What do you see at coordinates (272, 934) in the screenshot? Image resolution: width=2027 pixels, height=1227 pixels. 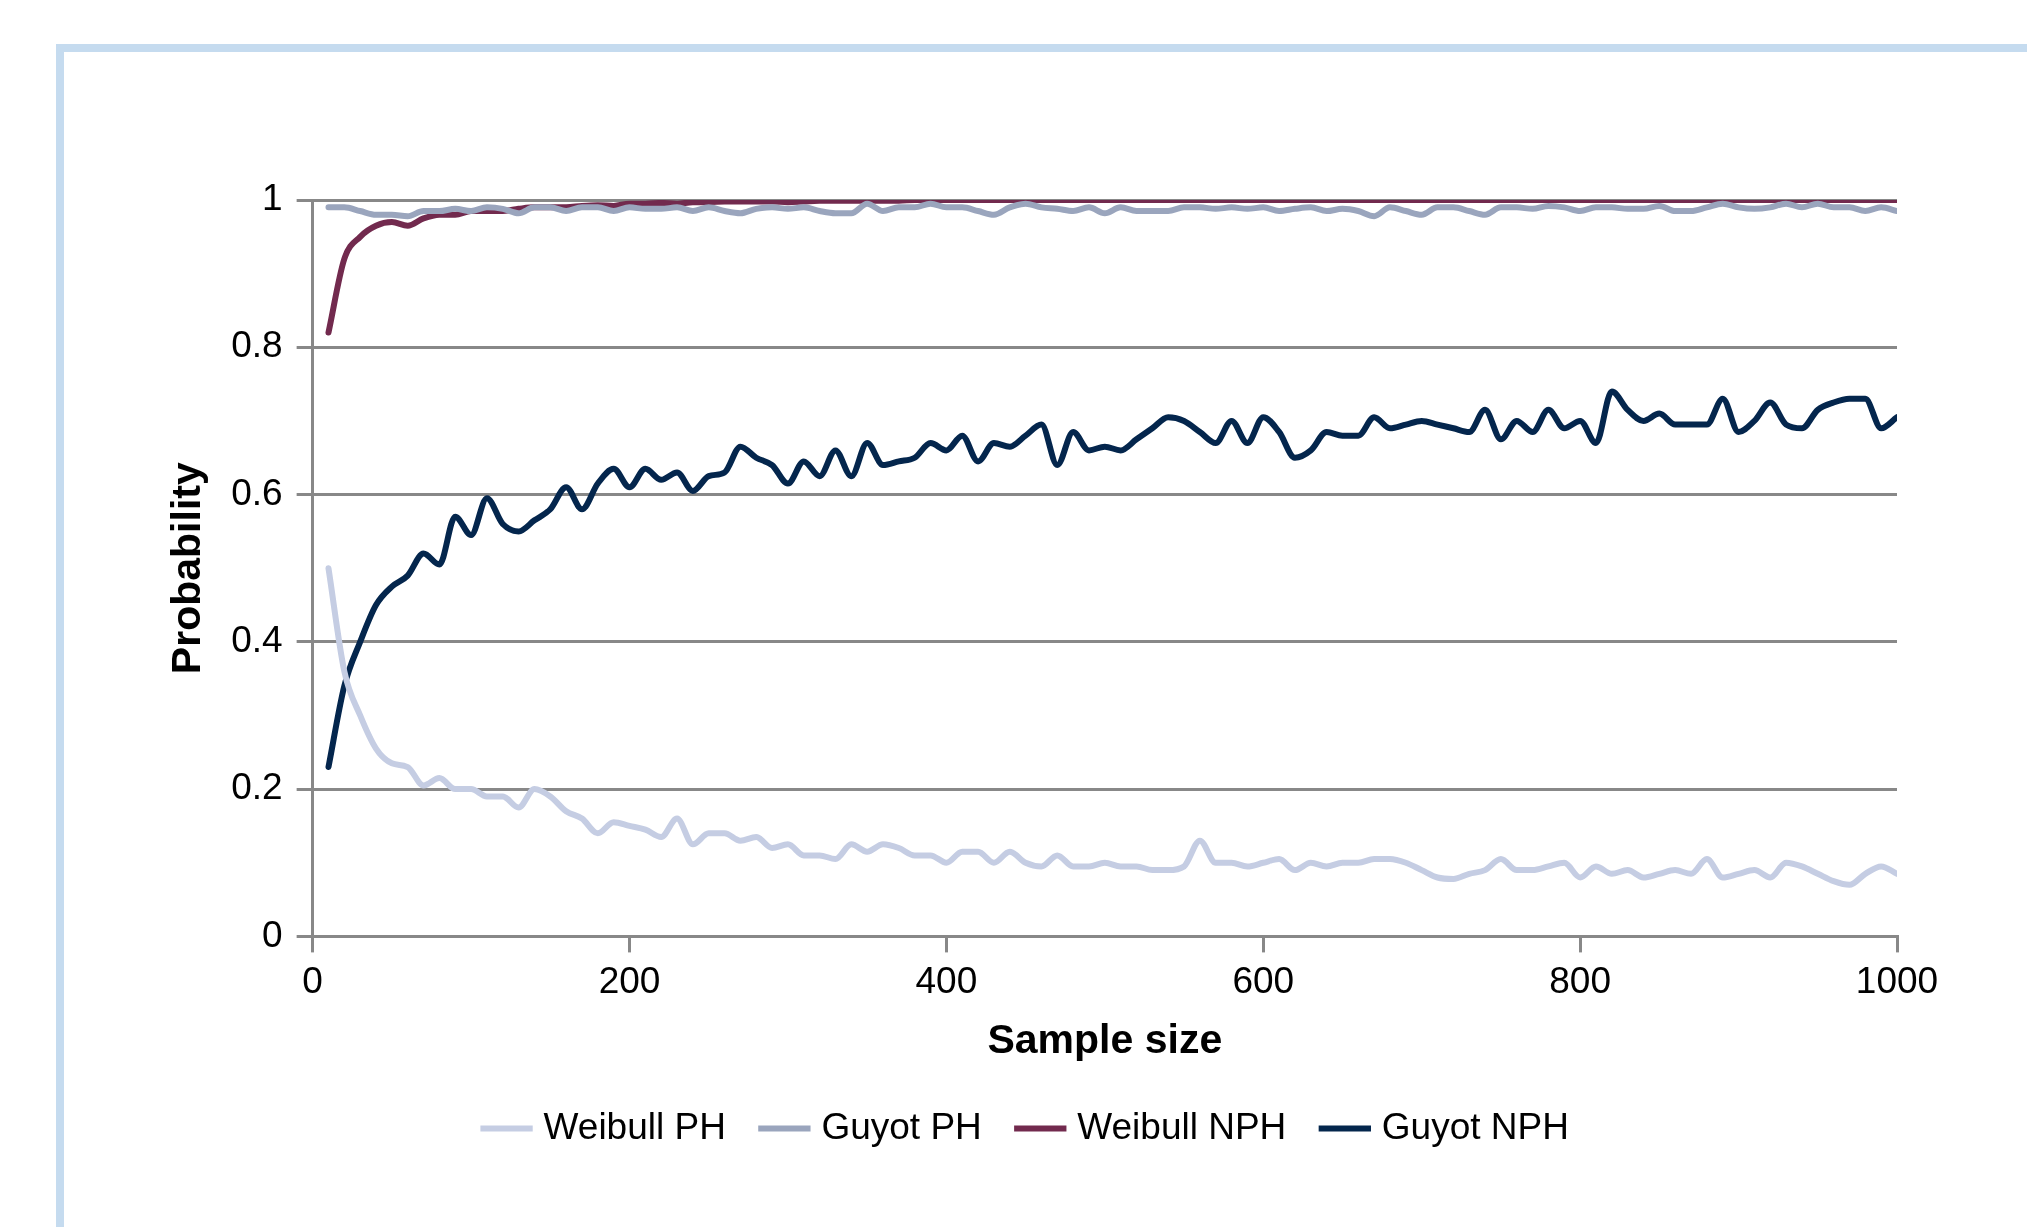 I see `y-tick-label: 0` at bounding box center [272, 934].